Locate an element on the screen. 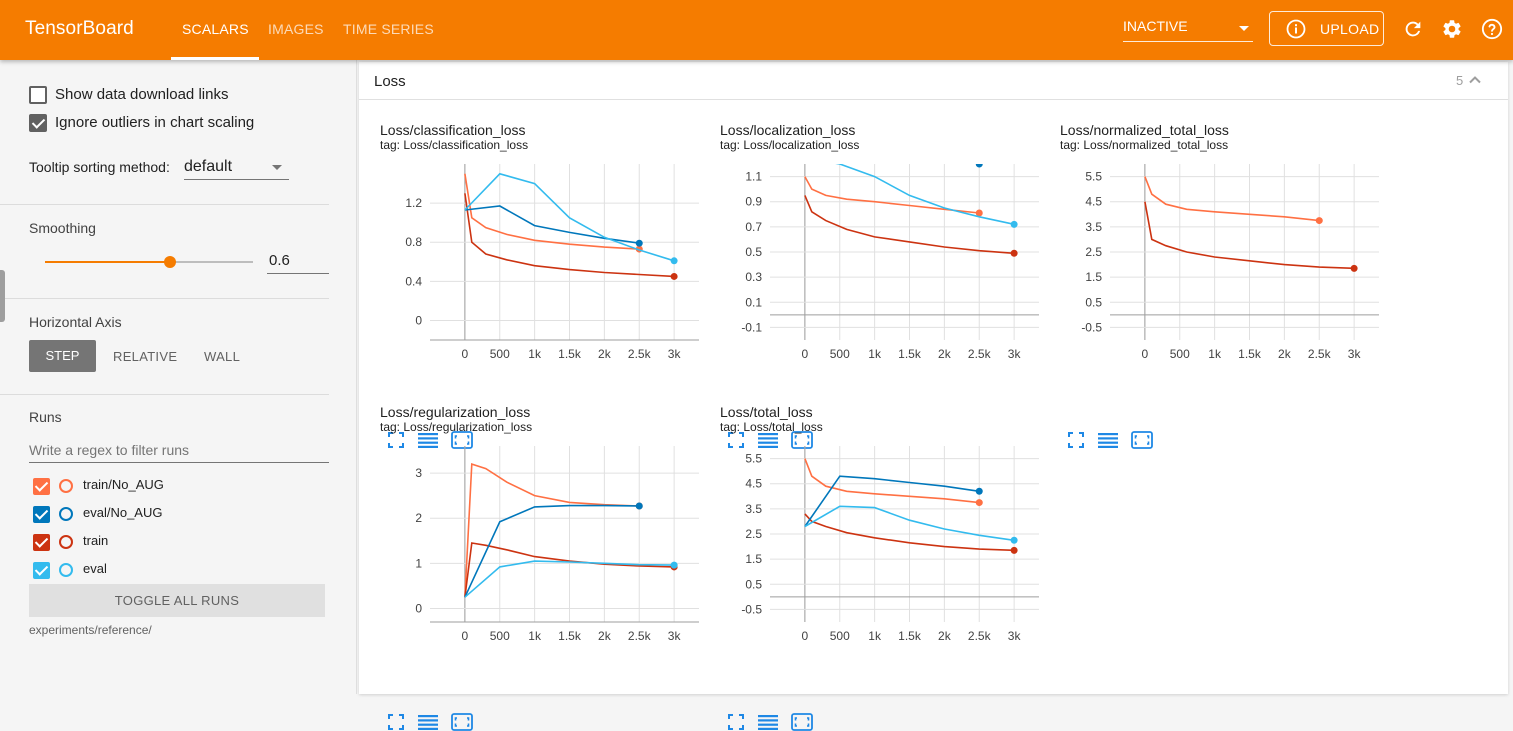 This screenshot has width=1513, height=731. upload-button: UPLOAD is located at coordinates (1326, 28).